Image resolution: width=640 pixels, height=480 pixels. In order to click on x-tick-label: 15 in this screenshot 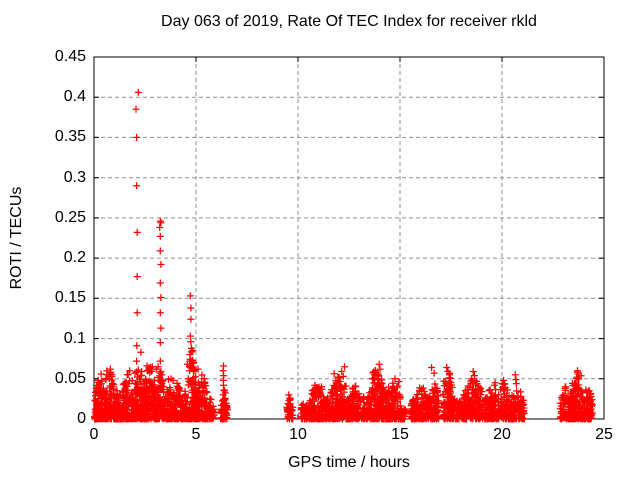, I will do `click(400, 434)`.